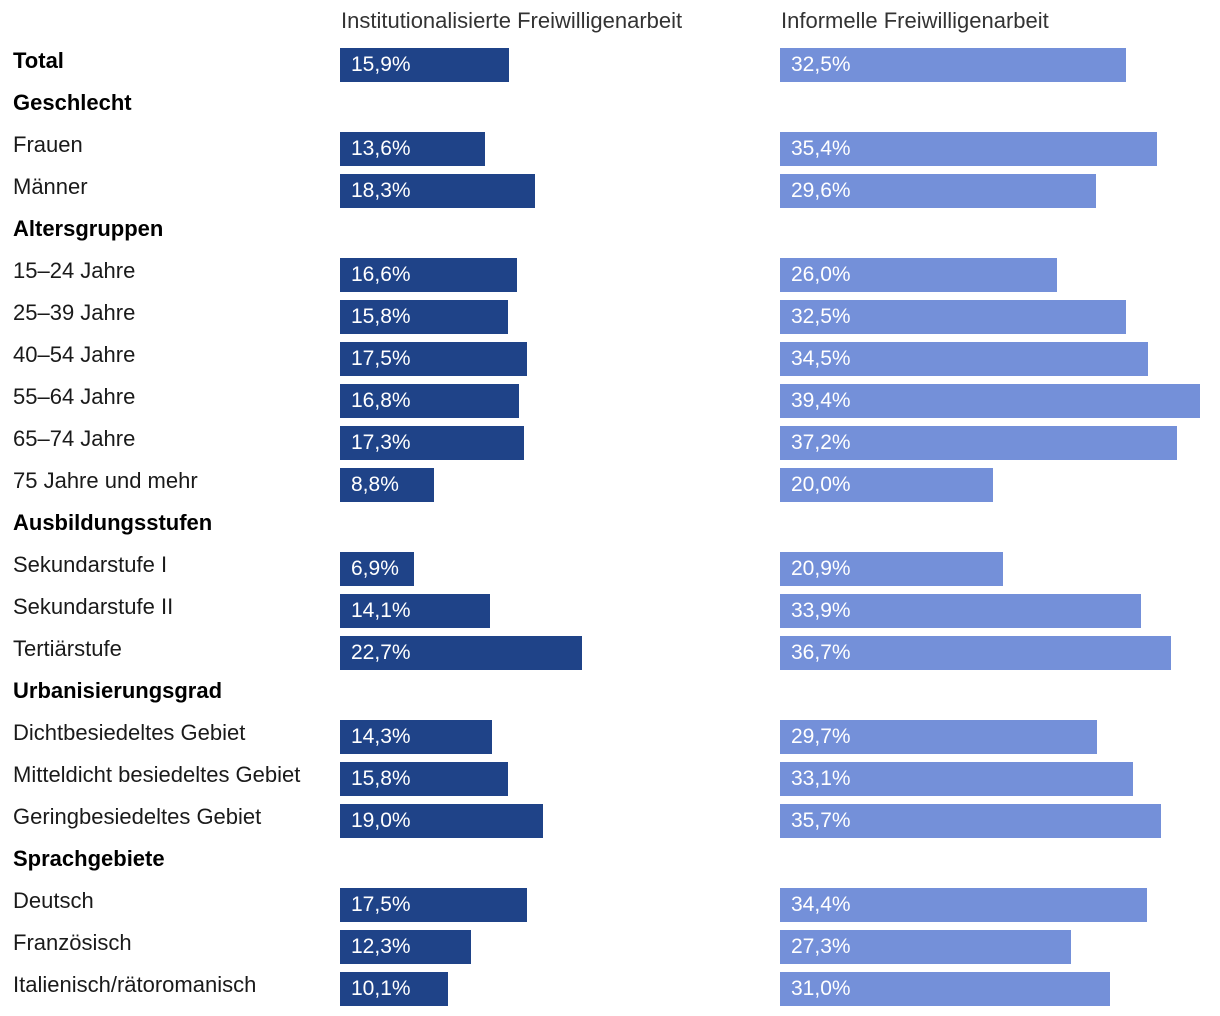 The height and width of the screenshot is (1016, 1220). What do you see at coordinates (381, 736) in the screenshot?
I see `bar-value-label: 14,3%` at bounding box center [381, 736].